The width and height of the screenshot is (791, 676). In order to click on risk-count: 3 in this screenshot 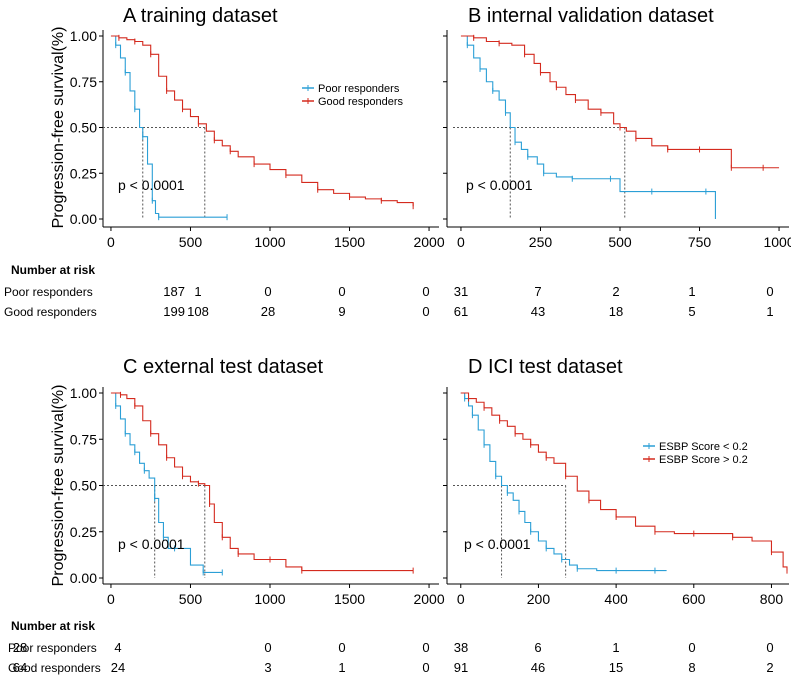, I will do `click(267, 667)`.